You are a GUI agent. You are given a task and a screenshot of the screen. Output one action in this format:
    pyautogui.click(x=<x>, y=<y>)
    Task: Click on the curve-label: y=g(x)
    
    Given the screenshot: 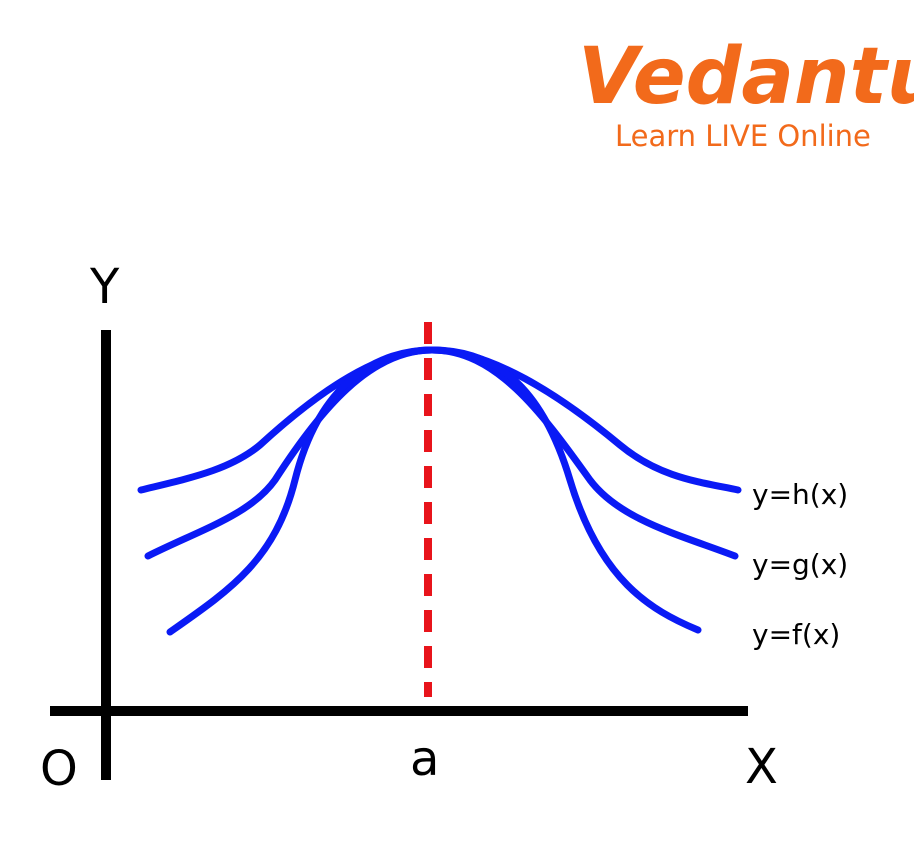 What is the action you would take?
    pyautogui.click(x=800, y=564)
    